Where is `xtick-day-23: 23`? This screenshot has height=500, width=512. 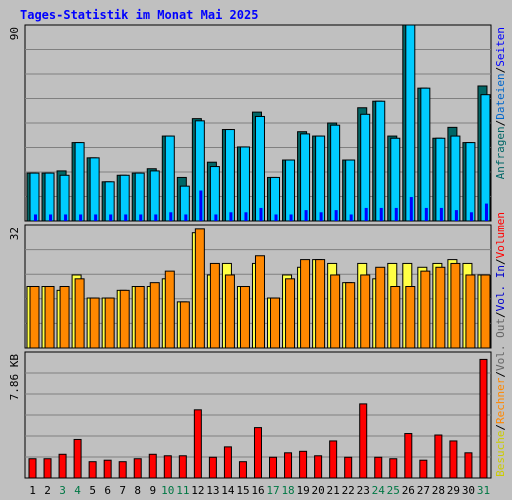 xtick-day-23: 23 is located at coordinates (363, 490).